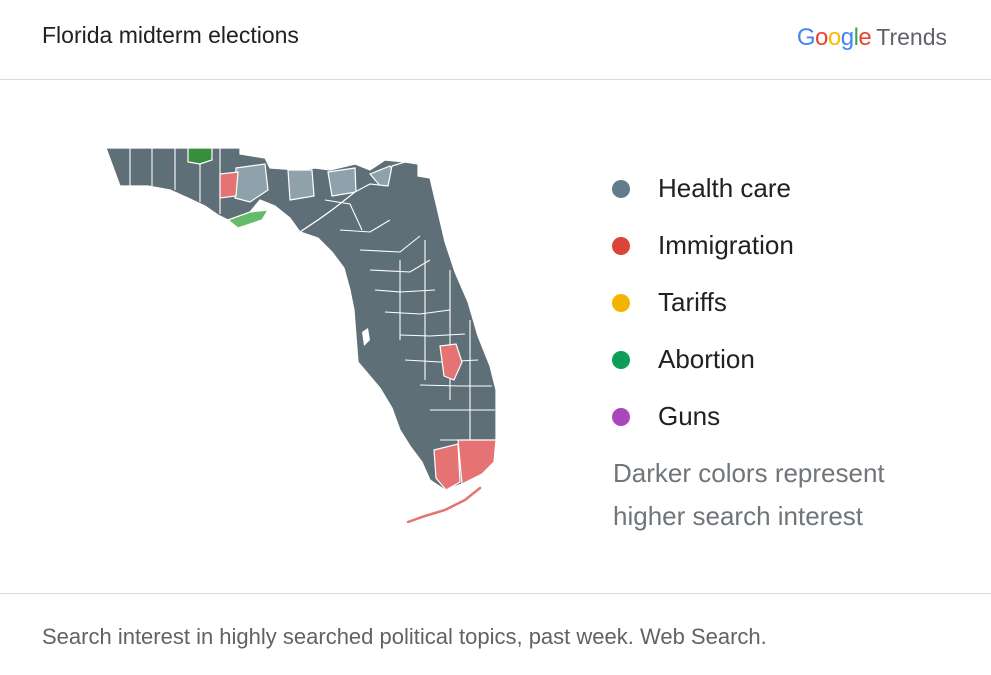 The width and height of the screenshot is (991, 675). I want to click on legend-label: Tariffs, so click(692, 302).